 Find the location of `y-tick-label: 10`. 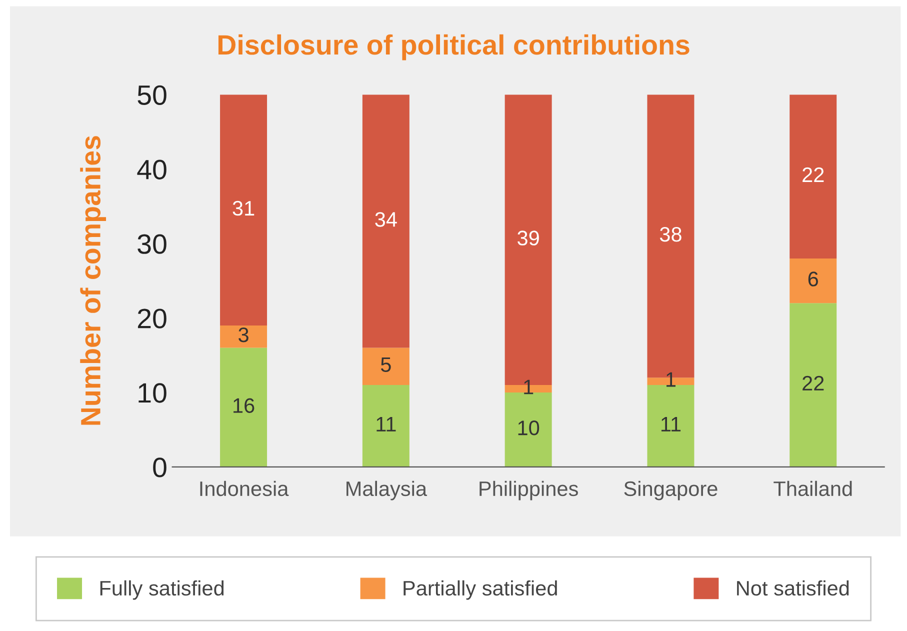

y-tick-label: 10 is located at coordinates (152, 393).